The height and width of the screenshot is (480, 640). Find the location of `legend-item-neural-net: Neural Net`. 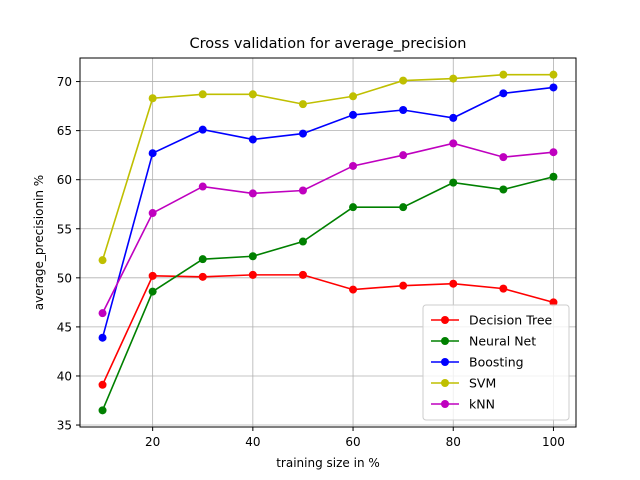

legend-item-neural-net: Neural Net is located at coordinates (483, 341).